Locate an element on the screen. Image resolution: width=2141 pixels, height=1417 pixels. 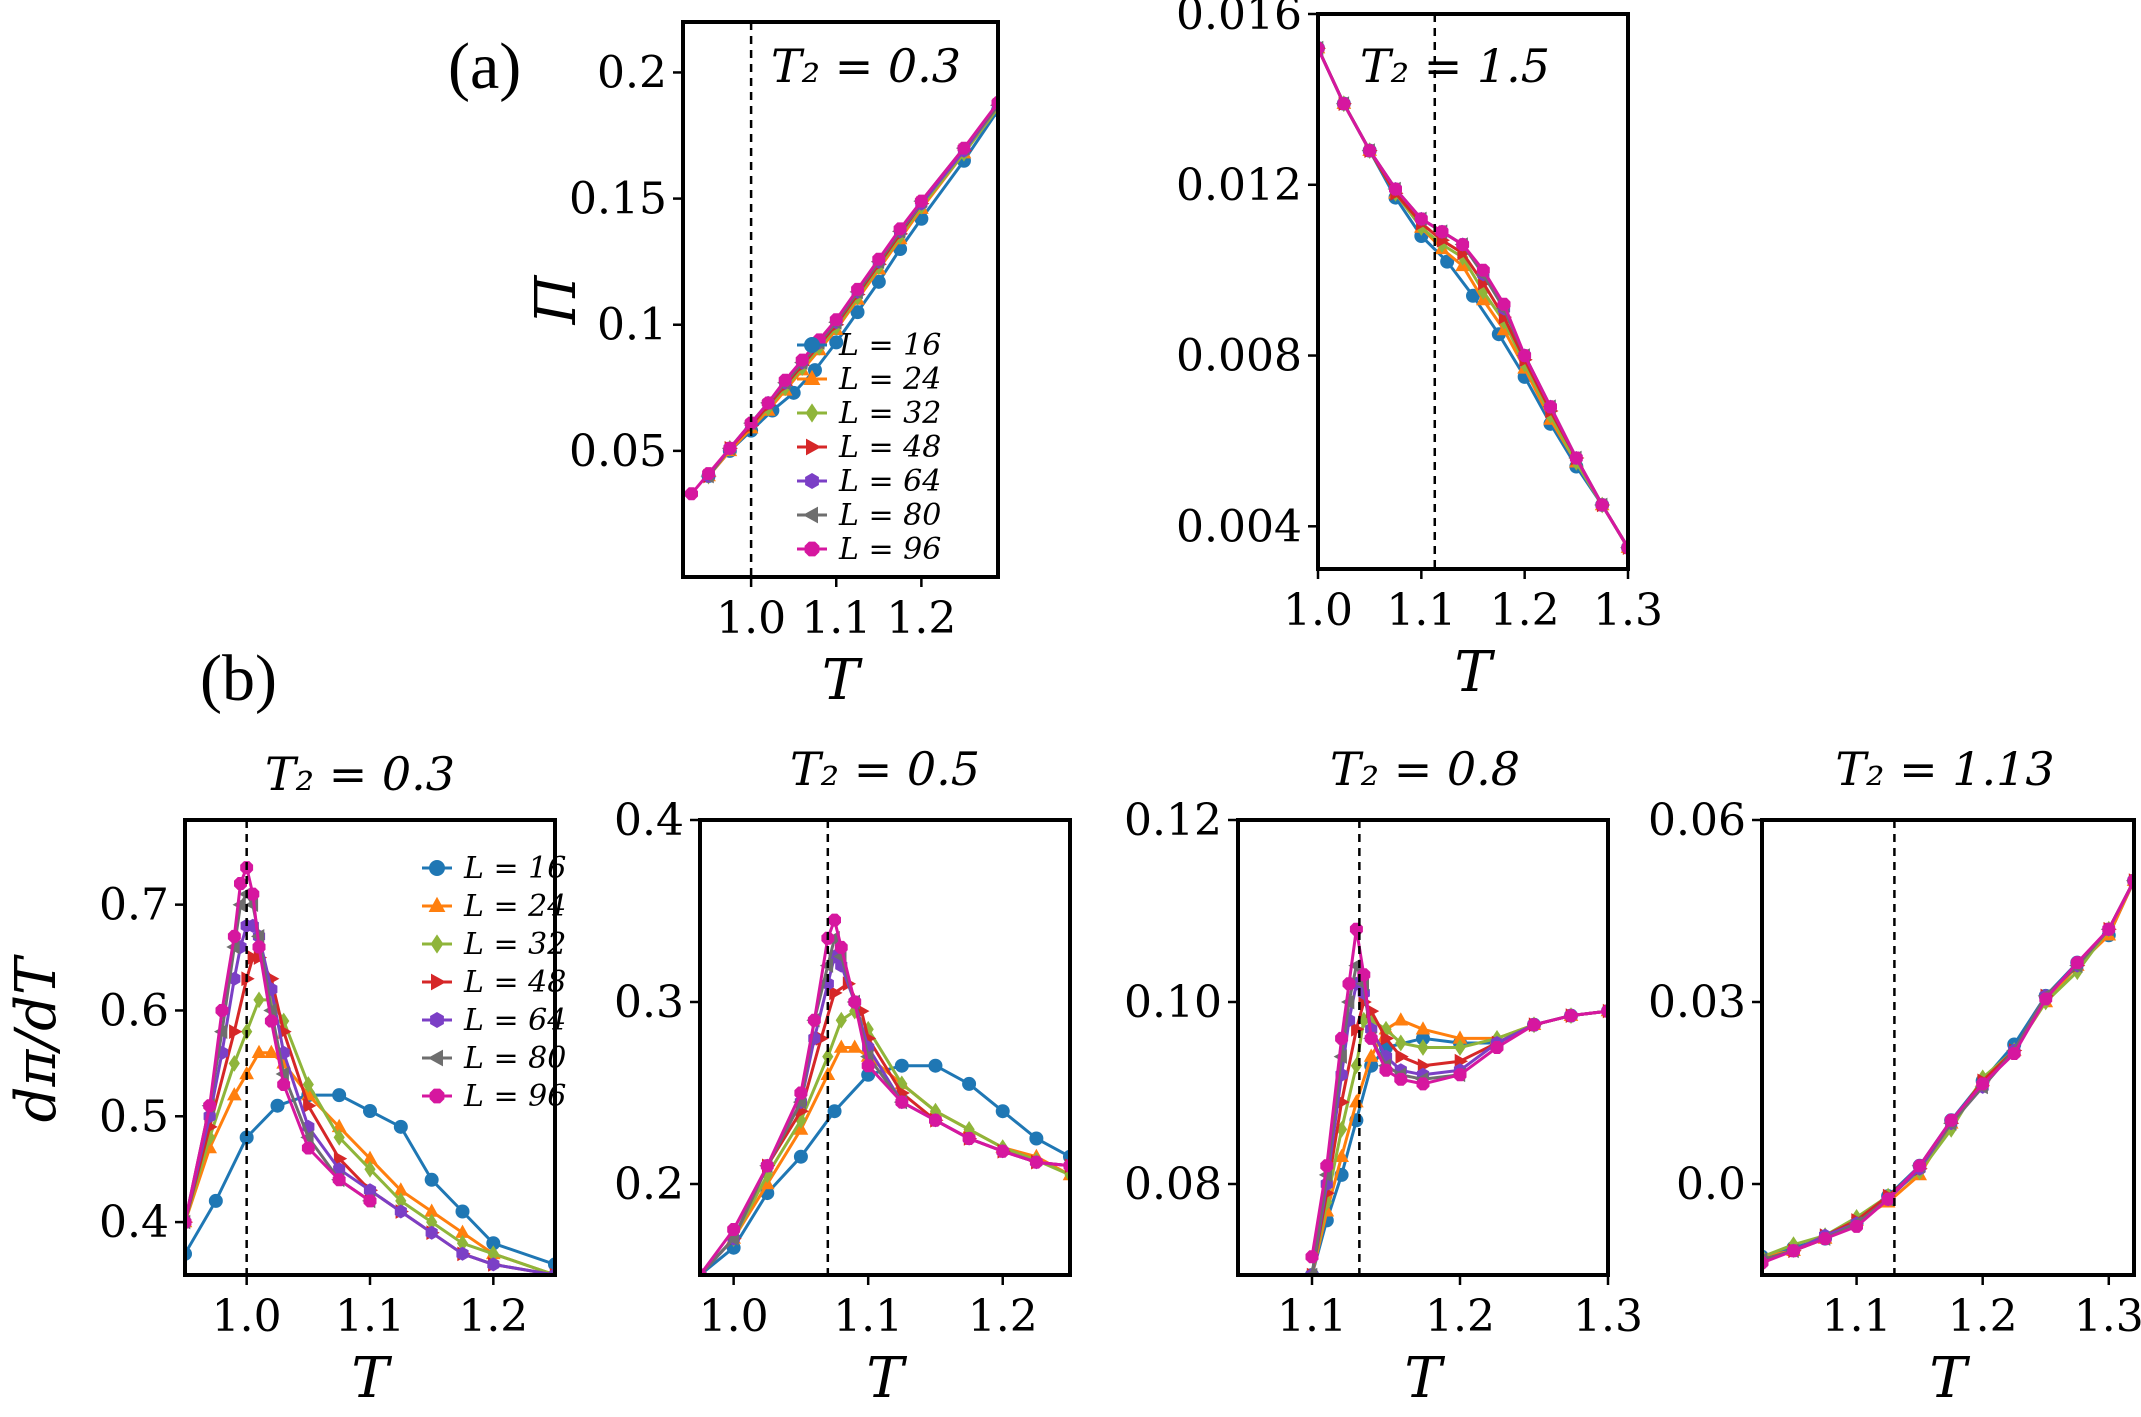
y-tick-label-b2: 0.3 is located at coordinates (649, 1002).